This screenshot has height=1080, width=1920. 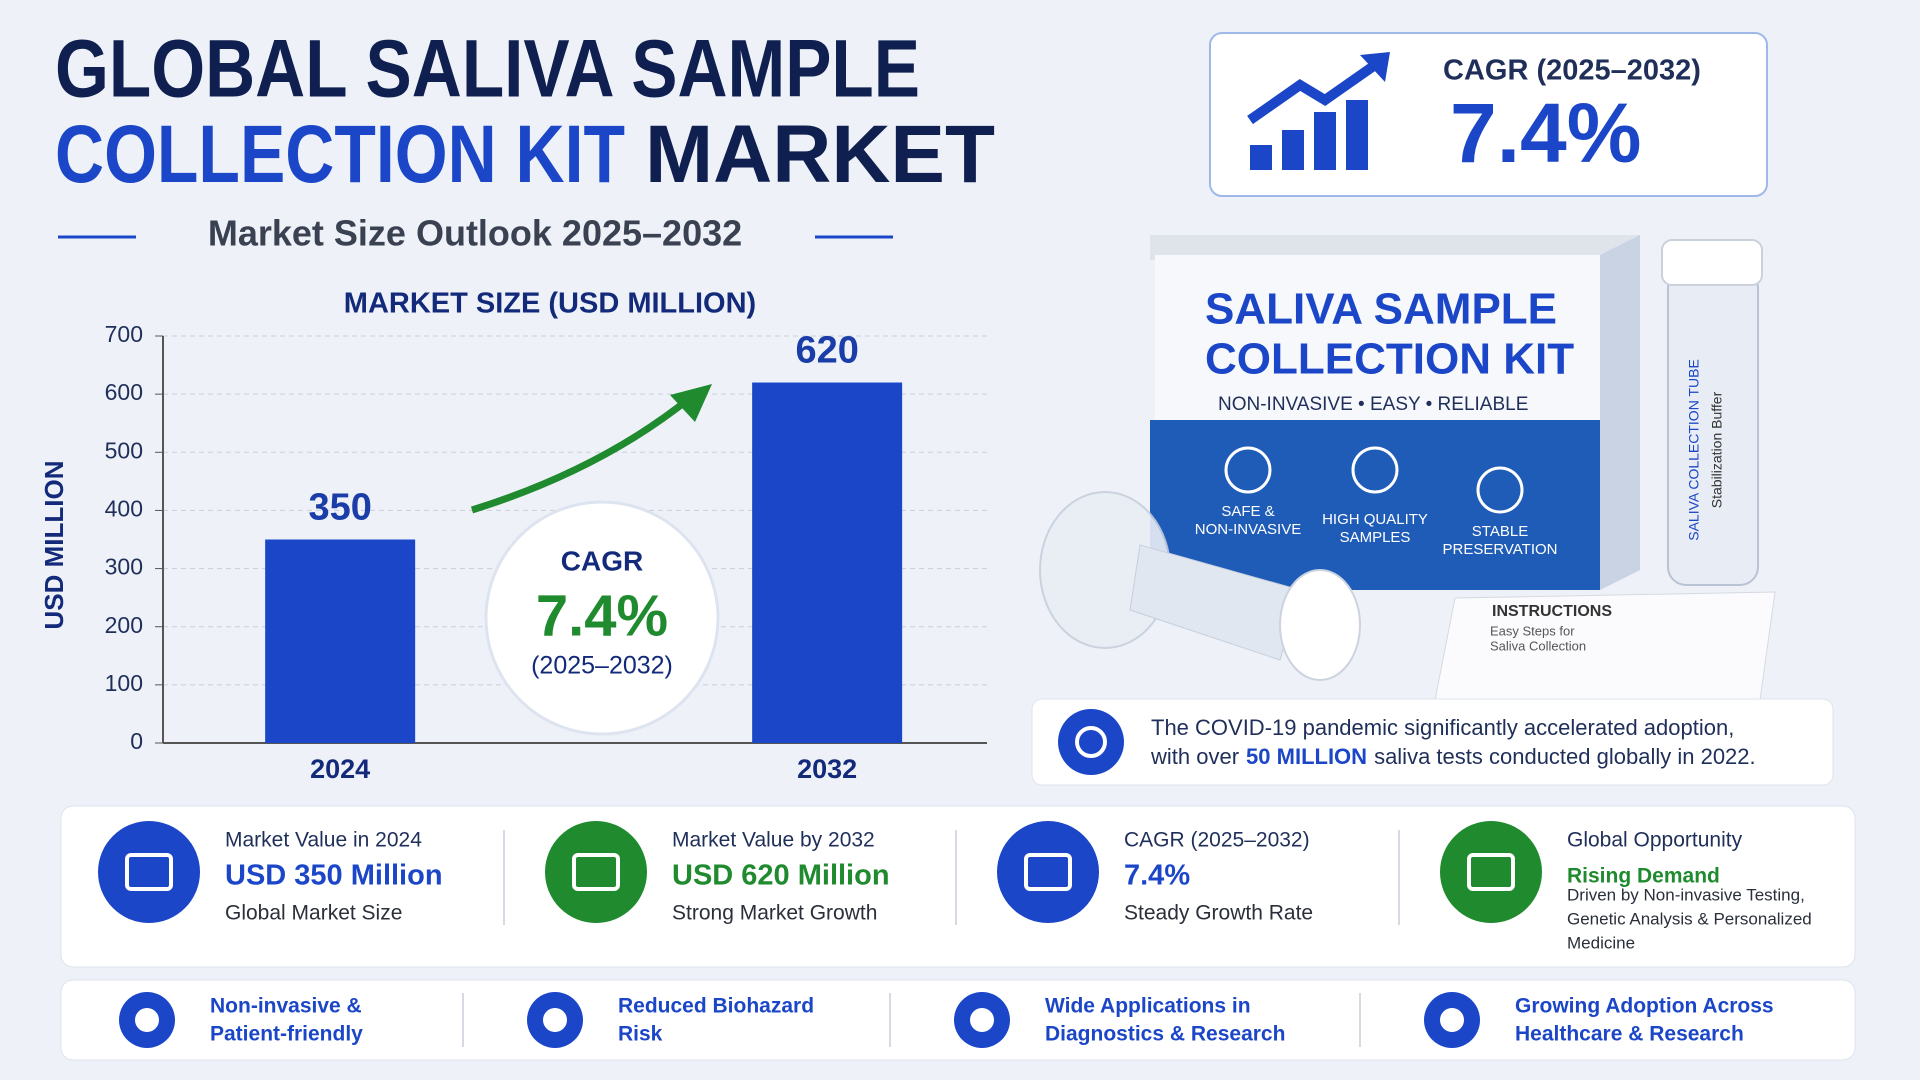 What do you see at coordinates (602, 666) in the screenshot?
I see `annotation-period: (2025–2032)` at bounding box center [602, 666].